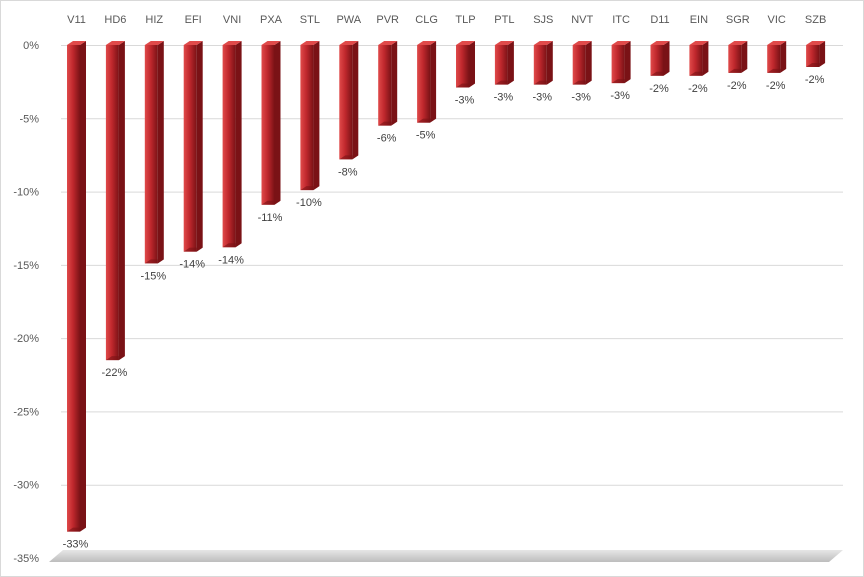 The width and height of the screenshot is (864, 577). I want to click on category-label: PXA, so click(271, 20).